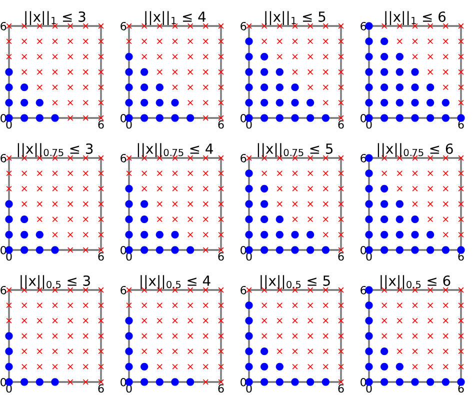 This screenshot has width=474, height=395. Describe the element at coordinates (415, 282) in the screenshot. I see `chart-title: ||x||$_{0.5}$ ≤ 6` at that location.